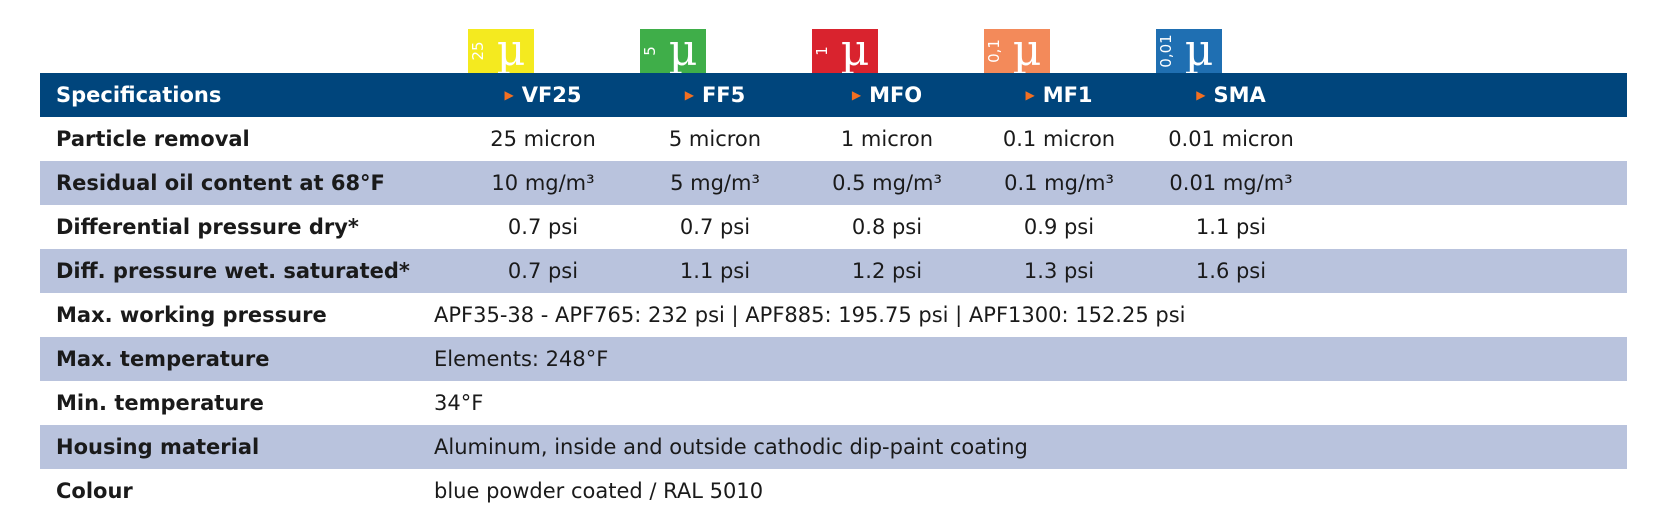  Describe the element at coordinates (1231, 139) in the screenshot. I see `table-cell: 0.01 micron` at that location.